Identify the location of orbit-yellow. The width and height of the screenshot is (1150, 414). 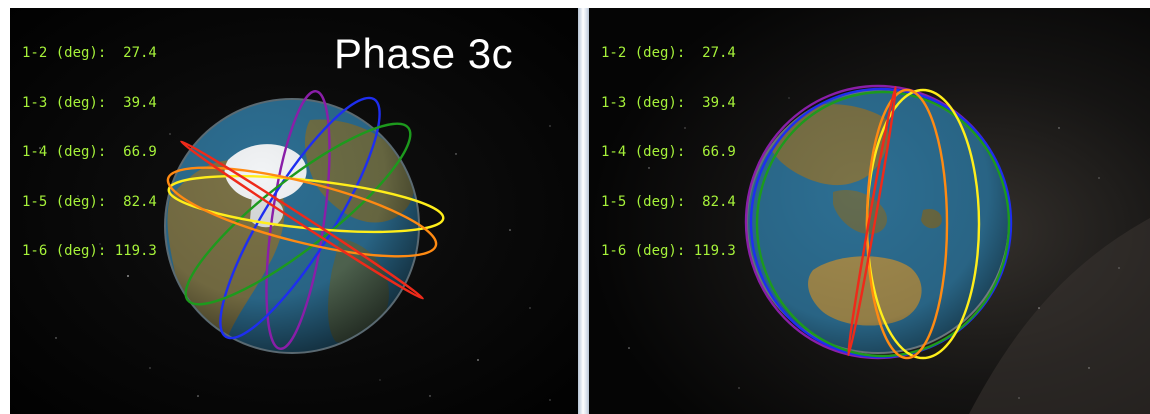
(306, 204).